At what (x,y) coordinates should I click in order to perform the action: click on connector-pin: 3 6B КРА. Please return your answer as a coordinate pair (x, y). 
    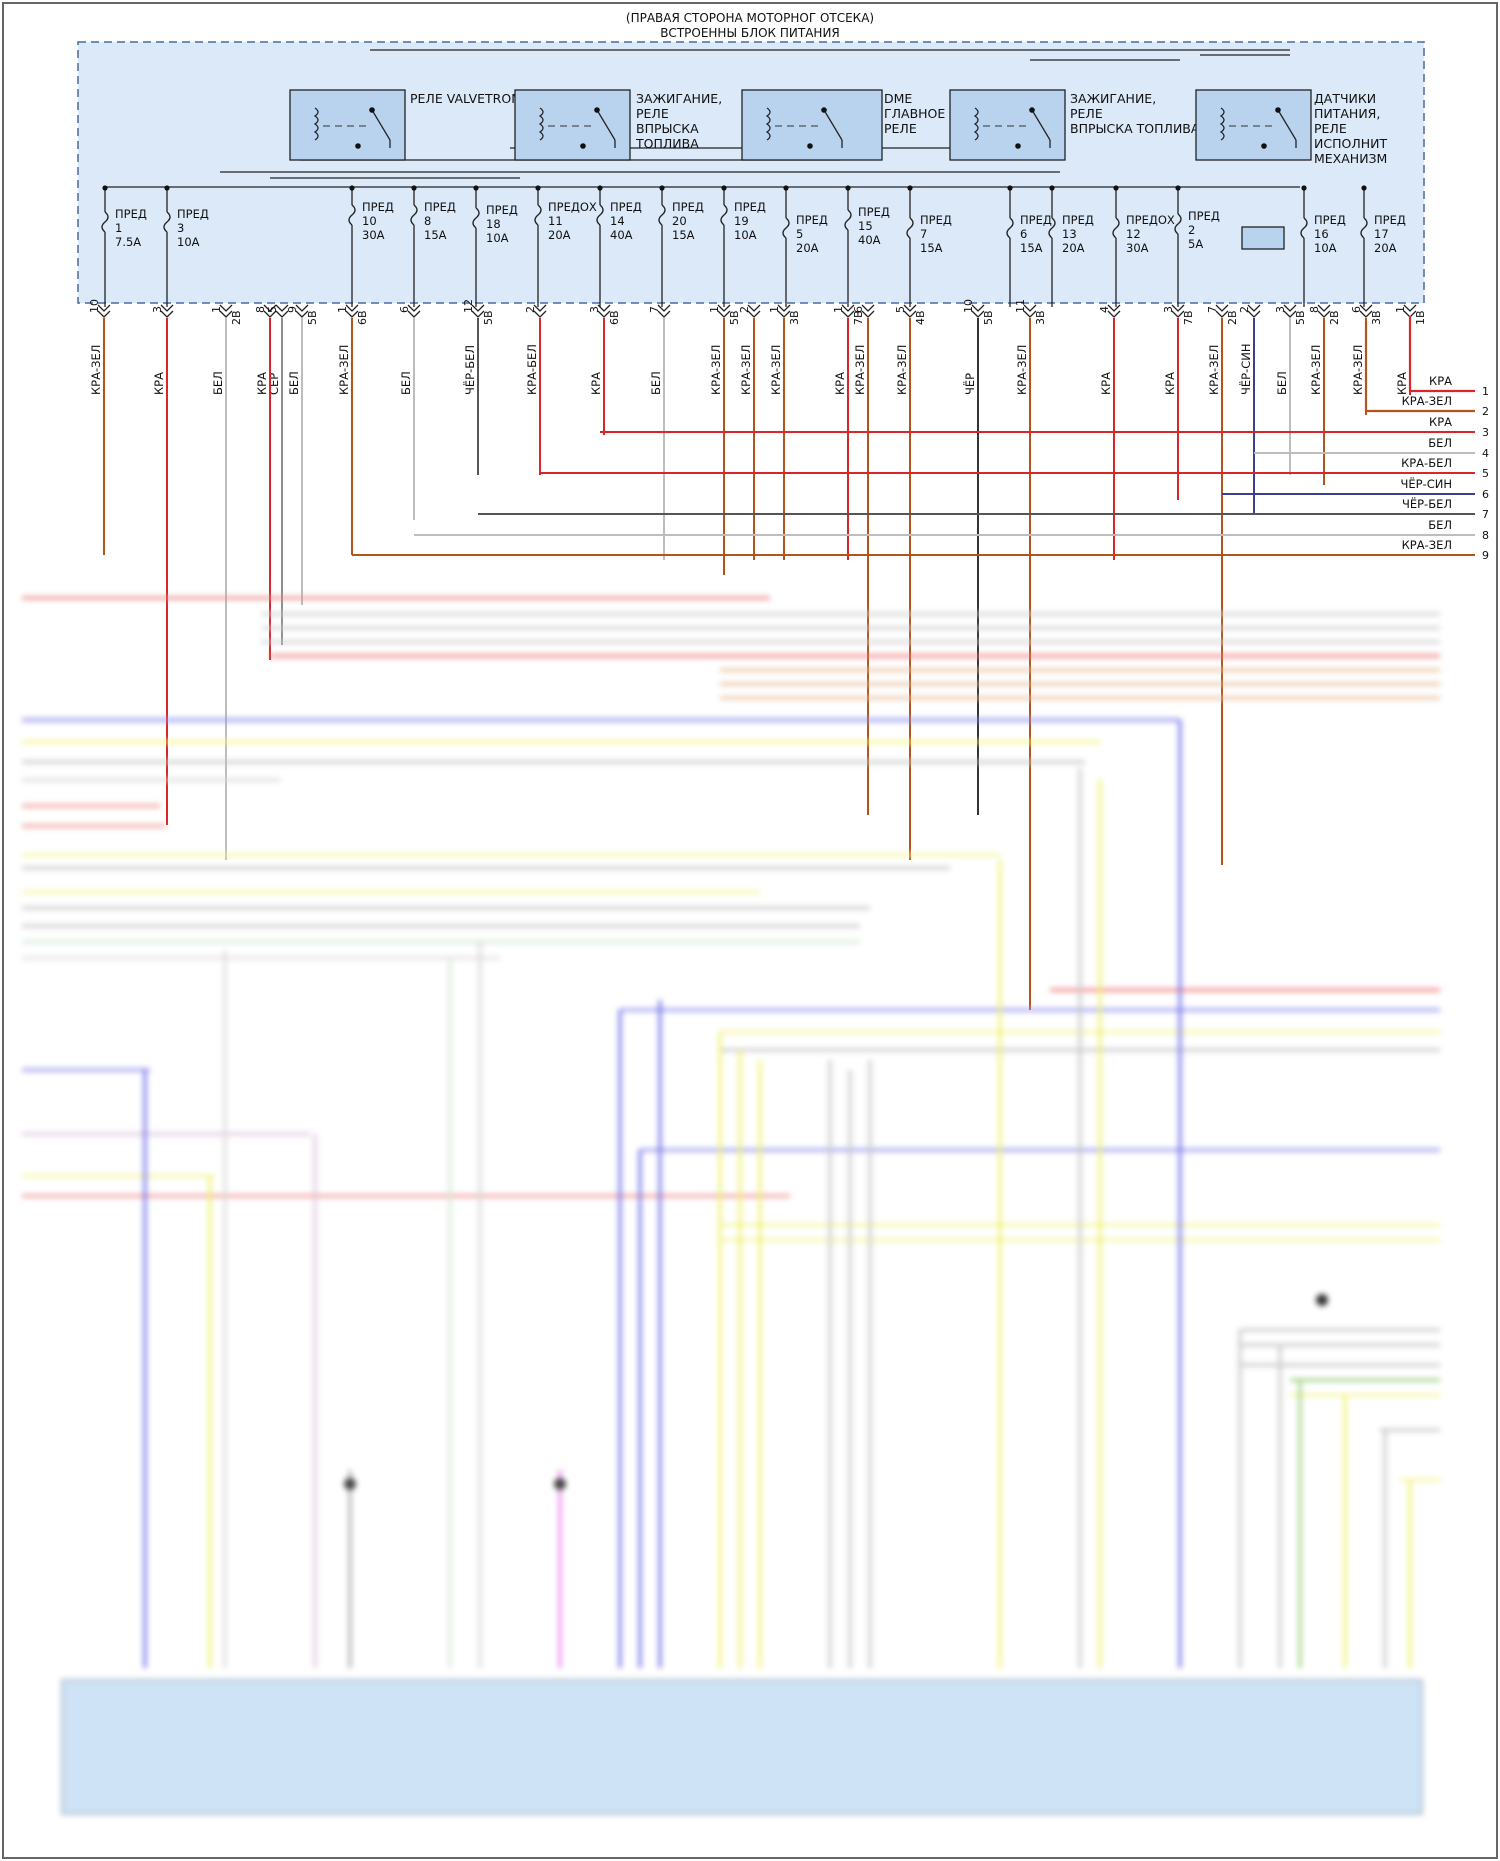
    Looking at the image, I should click on (604, 349).